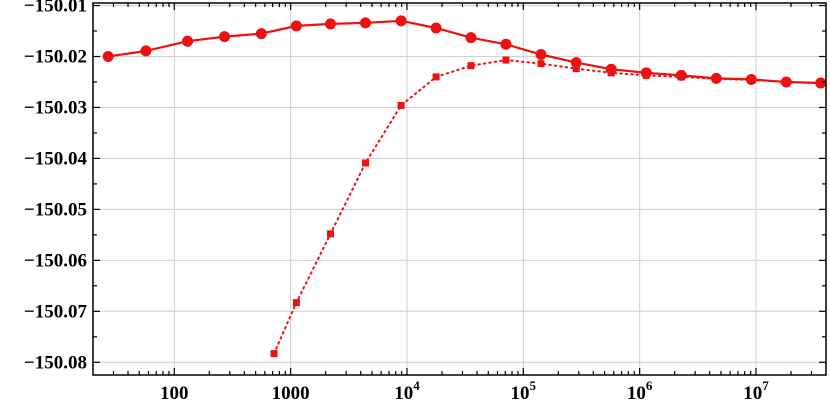 The image size is (830, 410). What do you see at coordinates (55, 57) in the screenshot?
I see `y-tick-label: −150.02` at bounding box center [55, 57].